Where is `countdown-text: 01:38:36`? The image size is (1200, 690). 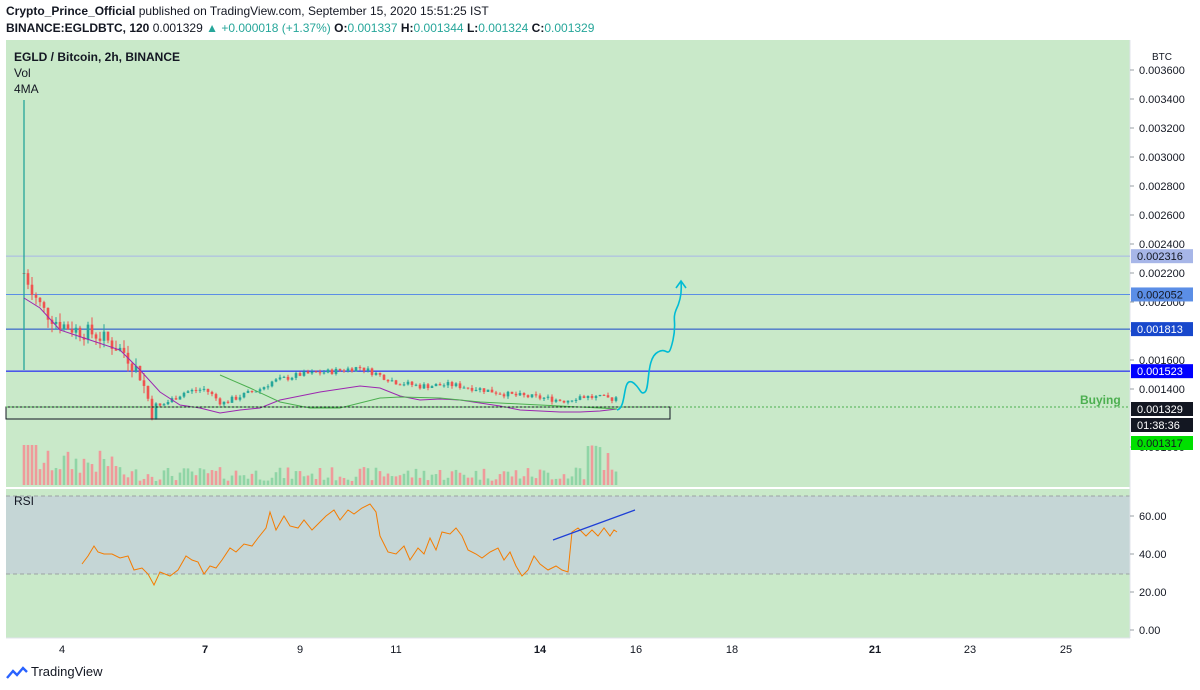 countdown-text: 01:38:36 is located at coordinates (1158, 426).